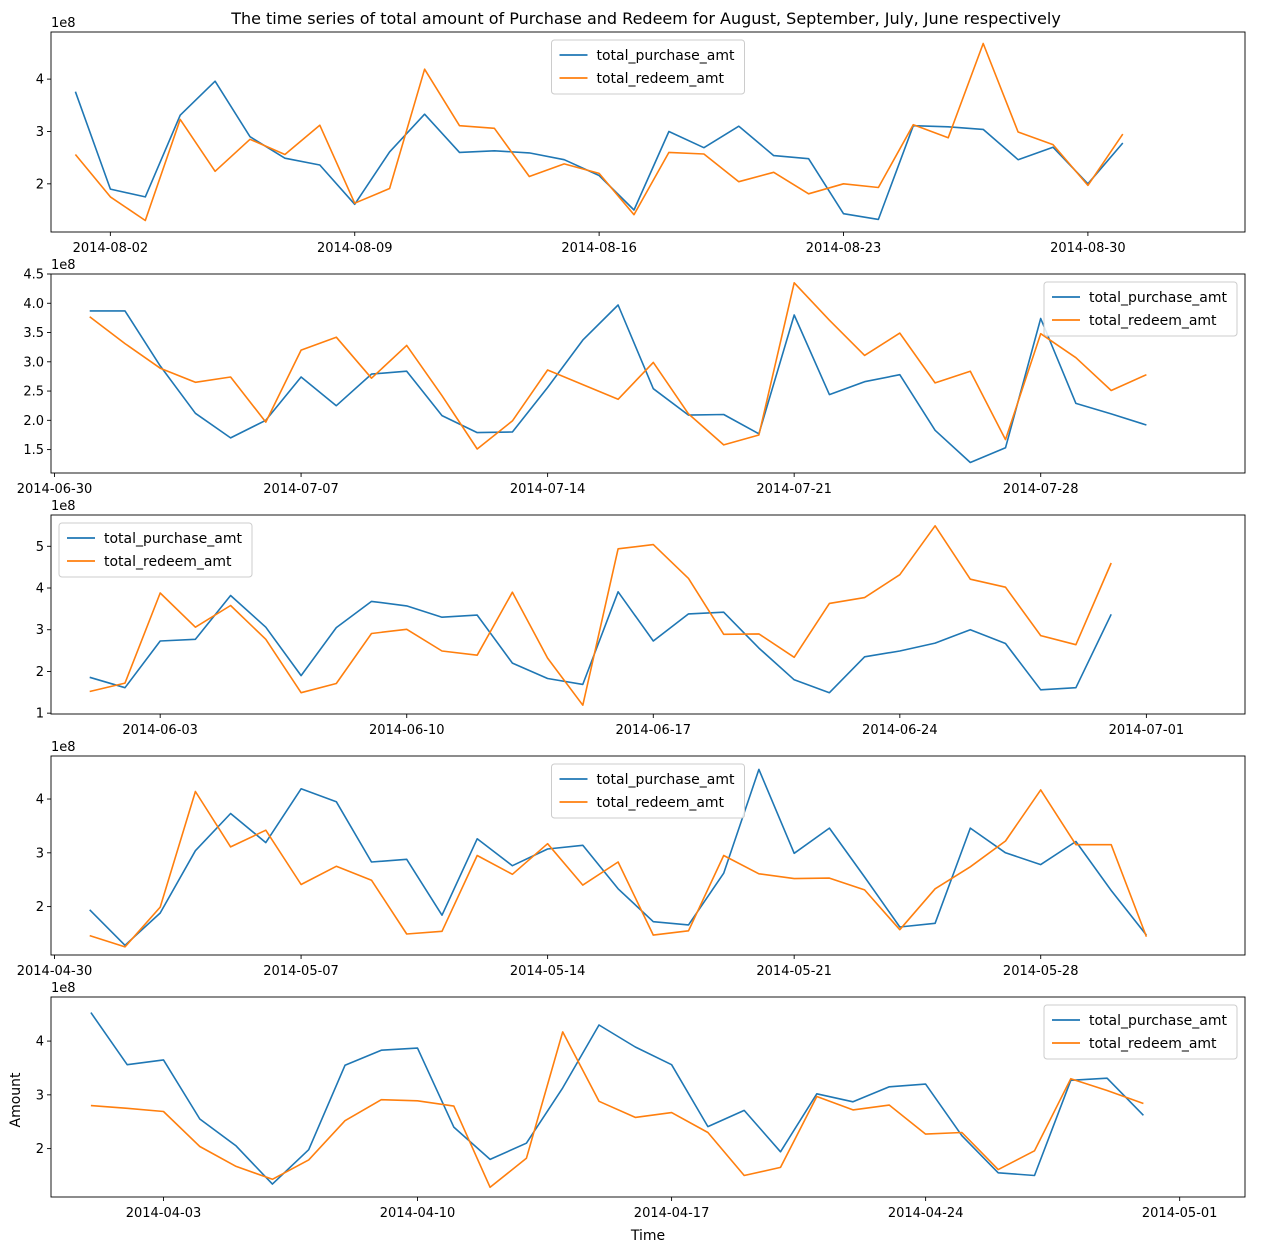 The width and height of the screenshot is (1278, 1251). What do you see at coordinates (355, 248) in the screenshot?
I see `x-tick-label: 2014-08-09` at bounding box center [355, 248].